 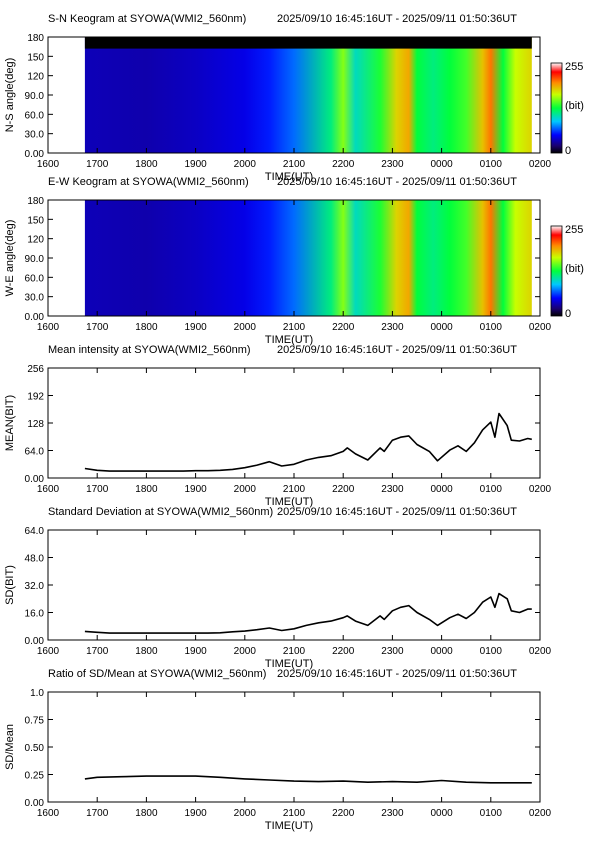 What do you see at coordinates (35, 586) in the screenshot?
I see `y-tick-label: 32.0` at bounding box center [35, 586].